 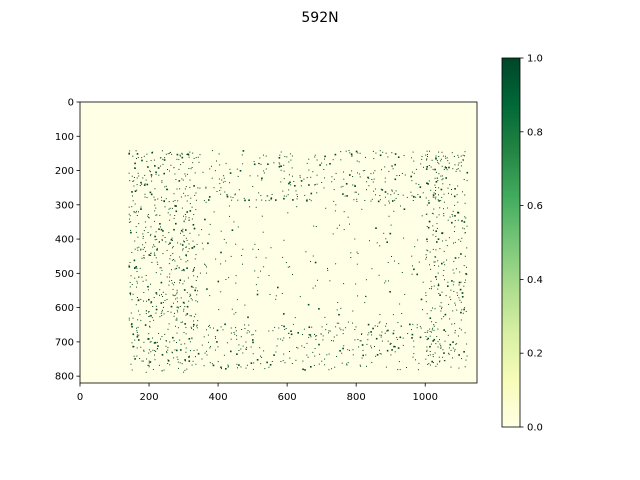 What do you see at coordinates (64, 137) in the screenshot?
I see `y-tick-label: 100` at bounding box center [64, 137].